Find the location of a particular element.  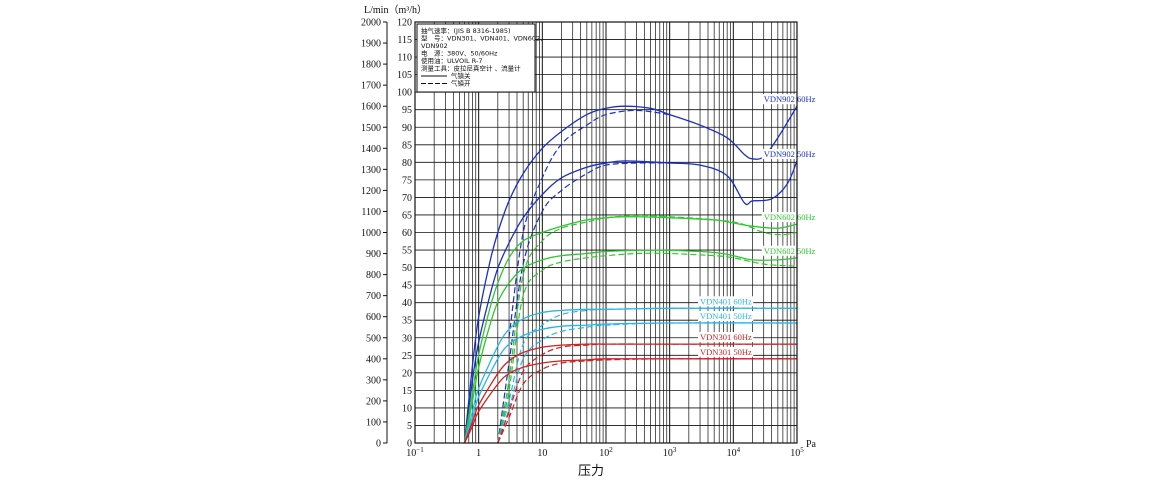

y-right-tick-label: 70 is located at coordinates (407, 198).